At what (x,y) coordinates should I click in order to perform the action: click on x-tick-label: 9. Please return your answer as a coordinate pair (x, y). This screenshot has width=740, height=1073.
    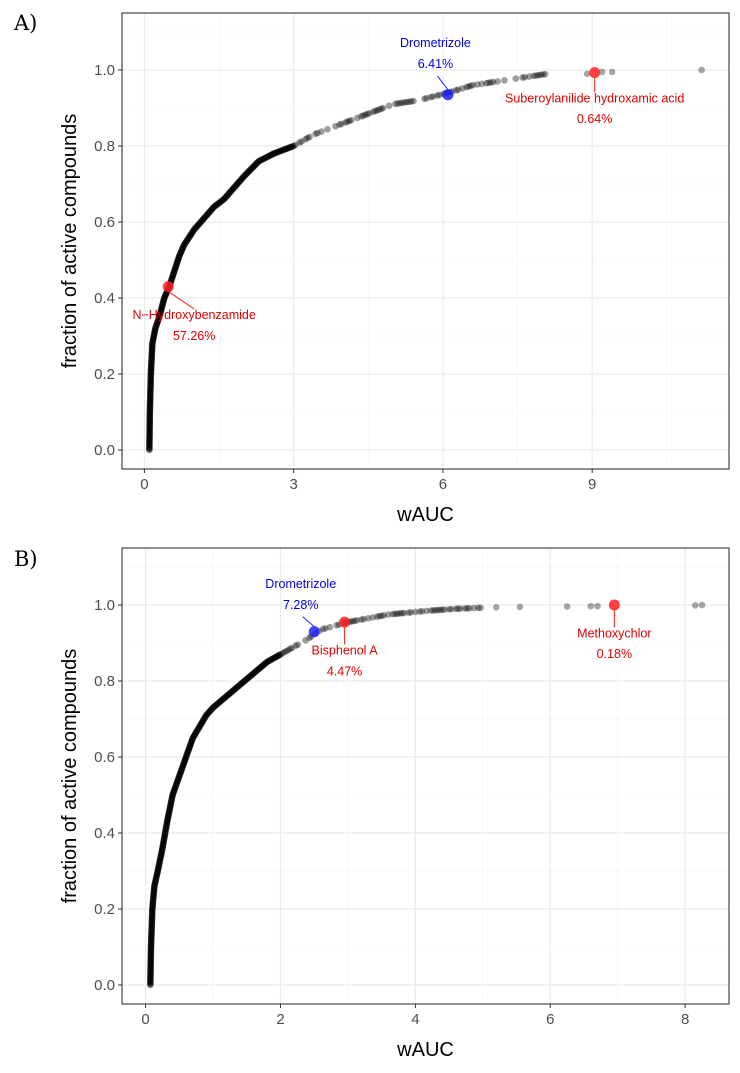
    Looking at the image, I should click on (592, 484).